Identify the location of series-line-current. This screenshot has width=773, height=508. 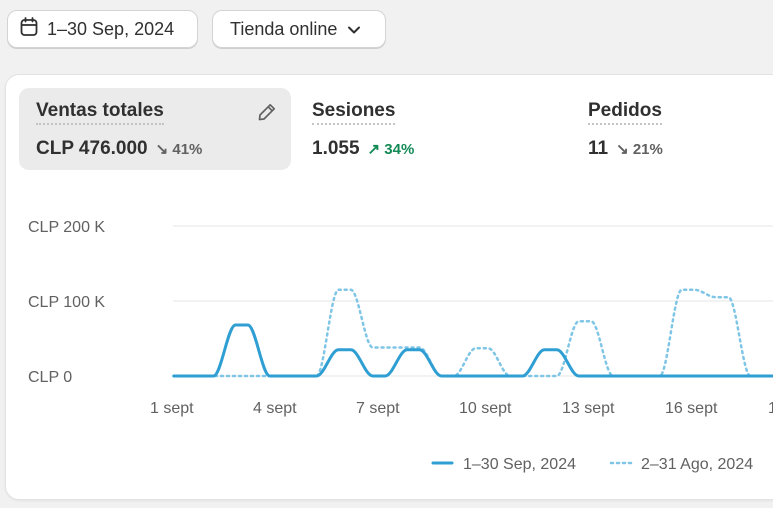
(473, 350).